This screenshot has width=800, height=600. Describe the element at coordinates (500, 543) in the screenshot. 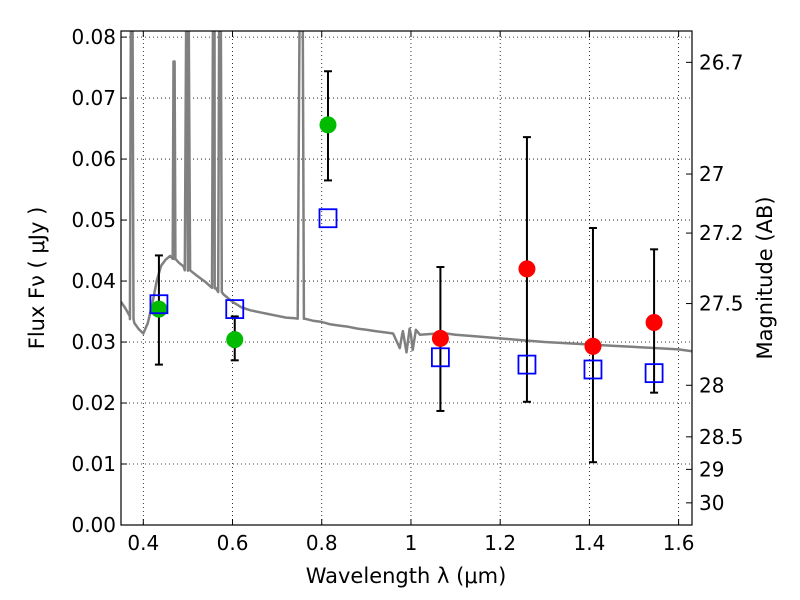

I see `x-tick-label: 1.2` at that location.